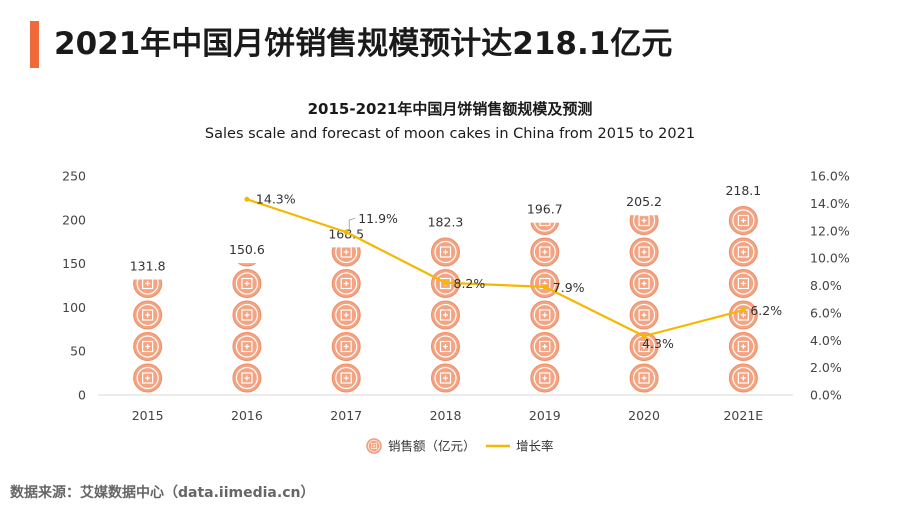 This screenshot has width=900, height=512. I want to click on x-tick-label: 2021E, so click(743, 415).